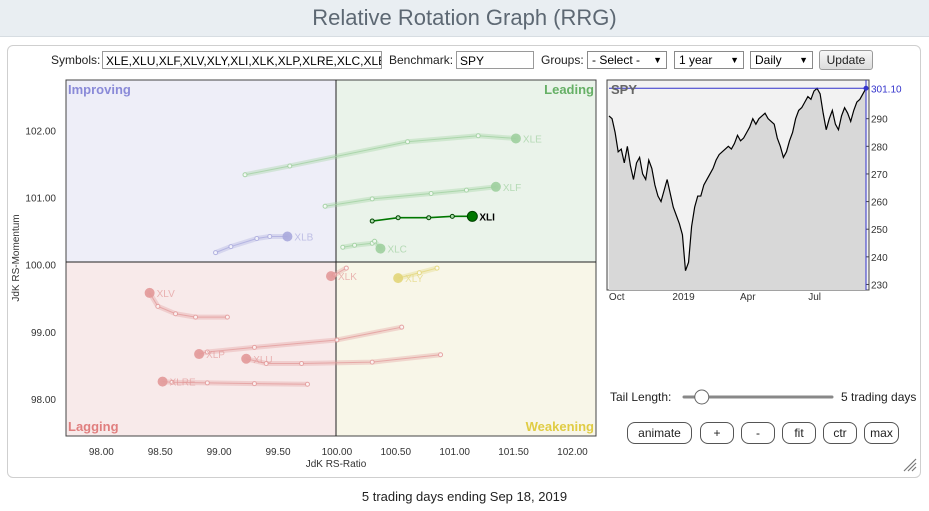 The height and width of the screenshot is (511, 929). Describe the element at coordinates (879, 258) in the screenshot. I see `price-y-tick-label: 240` at that location.